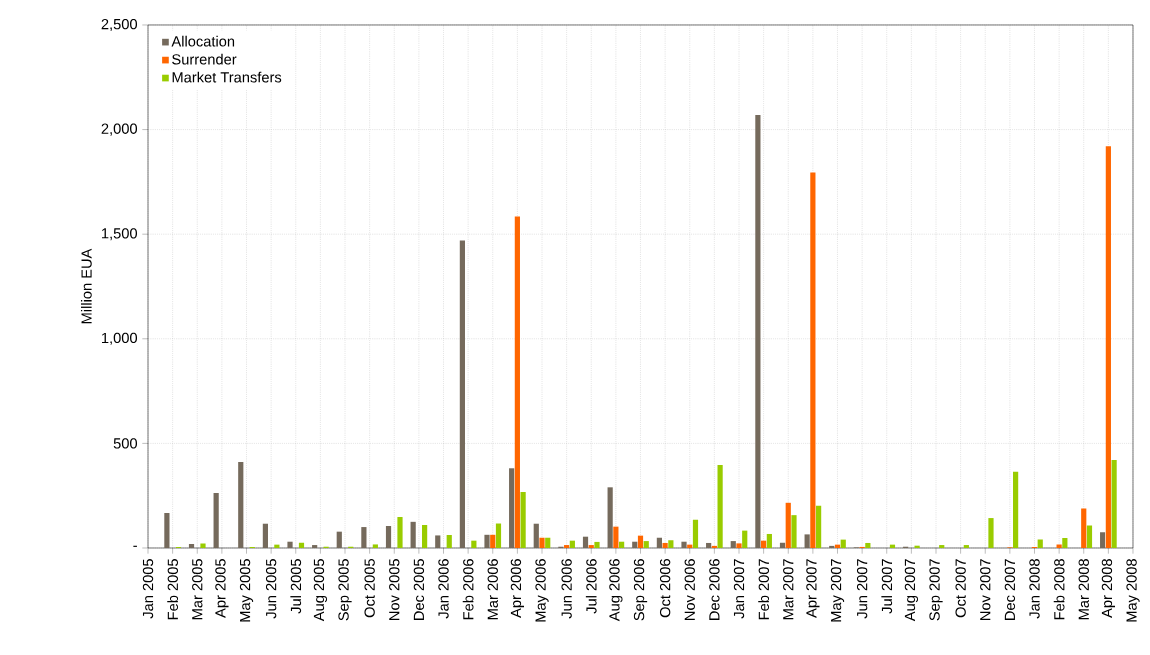  I want to click on y-tick-label: 1,500, so click(120, 234).